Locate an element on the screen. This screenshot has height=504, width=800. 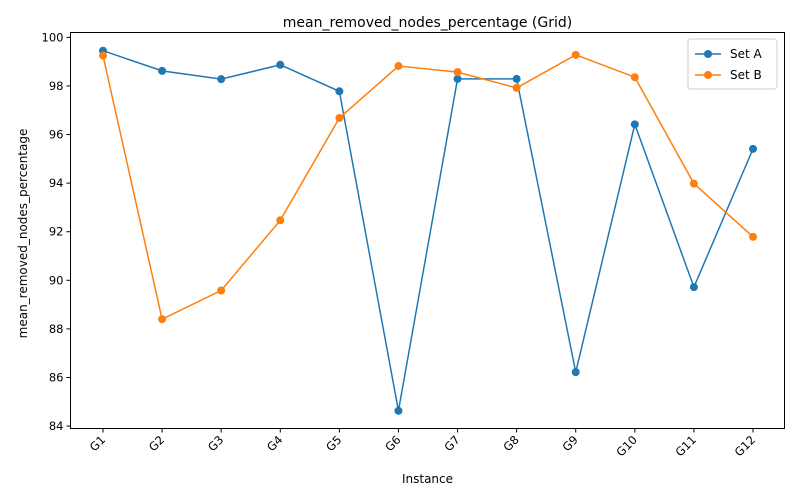
x-axis: G1 G2 G3 G4 G5 G6 G7 G8 G9 G10 G11 G12 is located at coordinates (423, 444).